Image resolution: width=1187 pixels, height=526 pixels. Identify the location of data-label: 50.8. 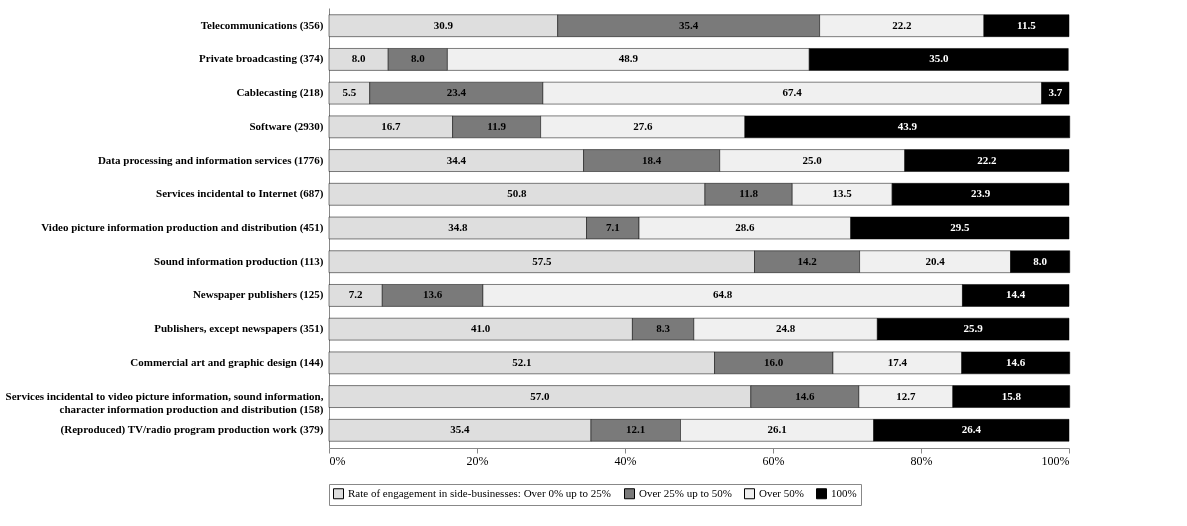
(517, 193).